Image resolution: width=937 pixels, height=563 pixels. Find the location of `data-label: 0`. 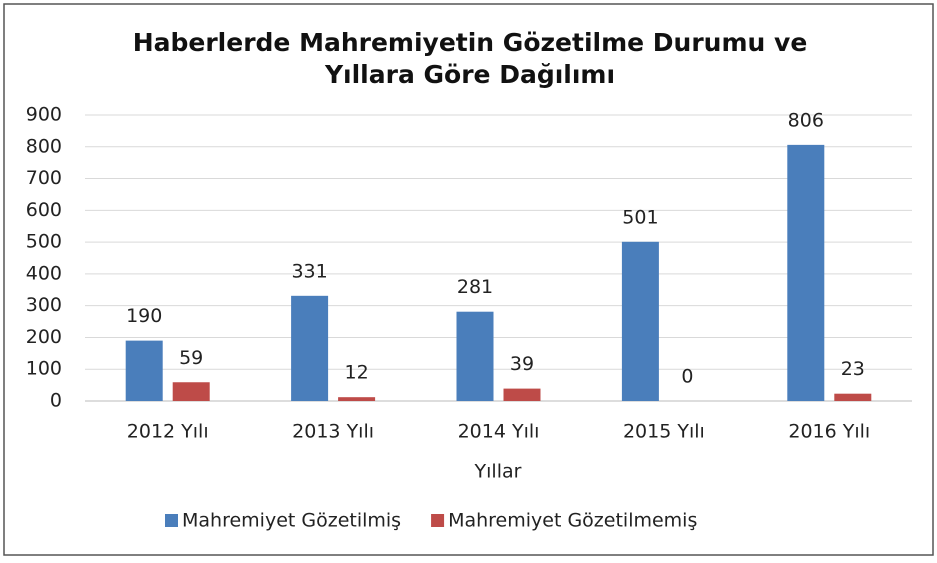

data-label: 0 is located at coordinates (687, 377).